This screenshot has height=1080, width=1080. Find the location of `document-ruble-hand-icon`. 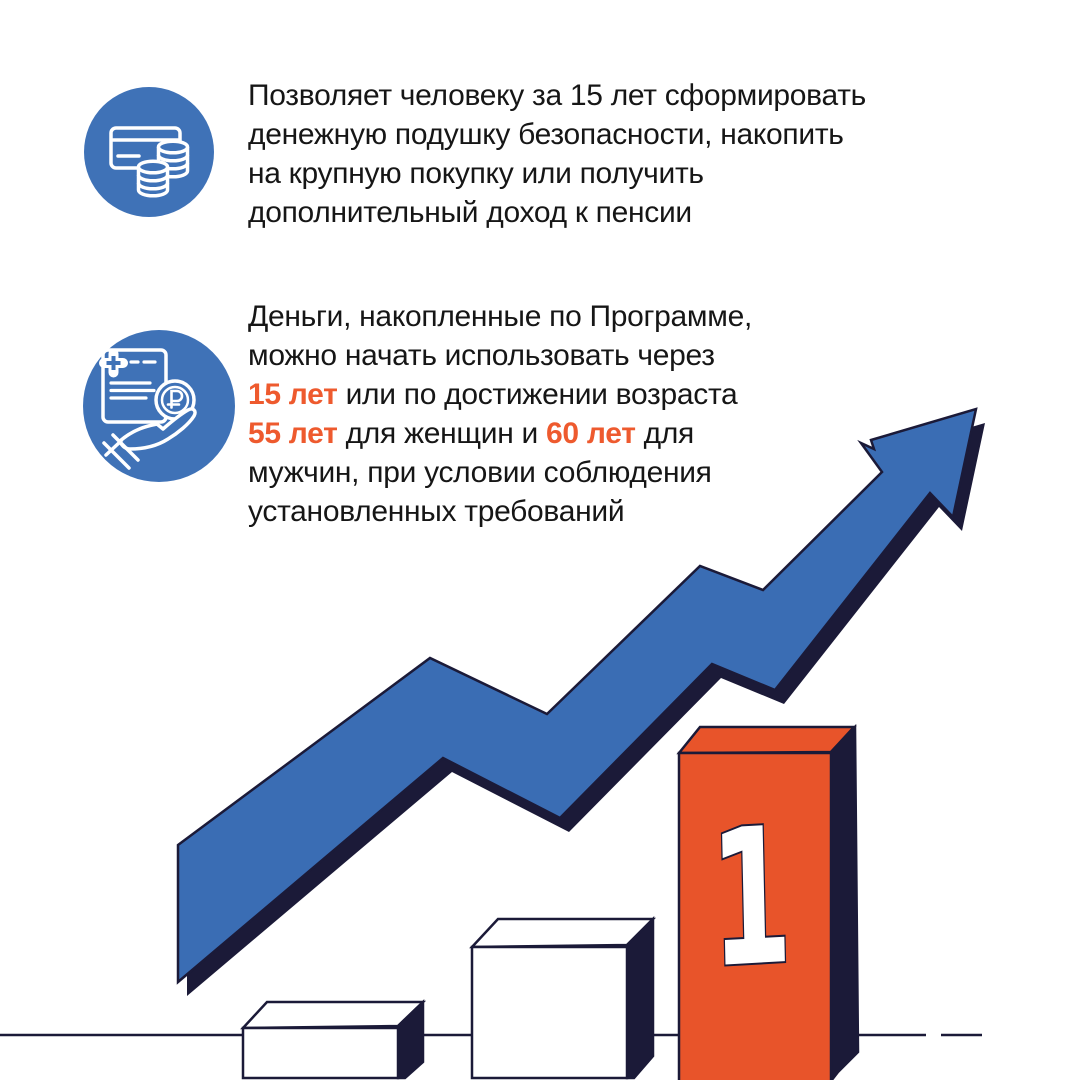

document-ruble-hand-icon is located at coordinates (159, 406).